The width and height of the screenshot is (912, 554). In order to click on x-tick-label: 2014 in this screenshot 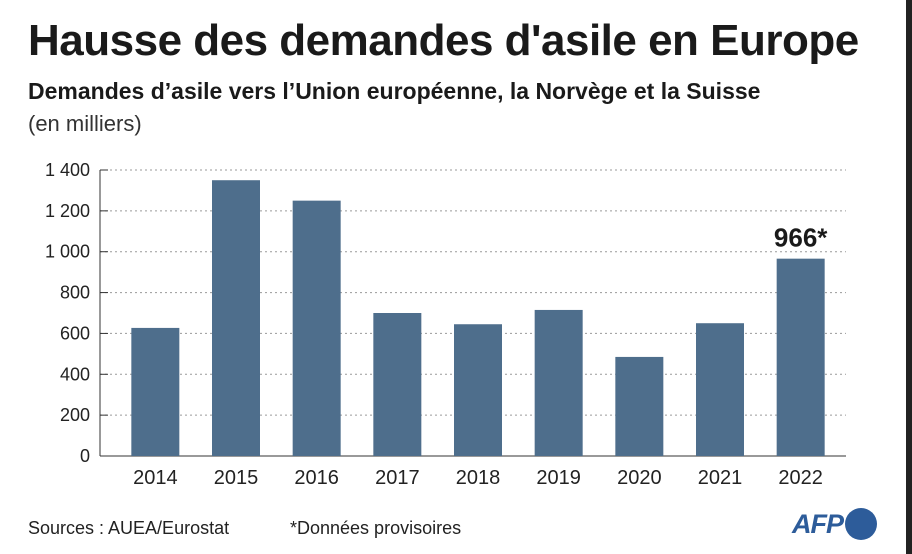, I will do `click(155, 478)`.